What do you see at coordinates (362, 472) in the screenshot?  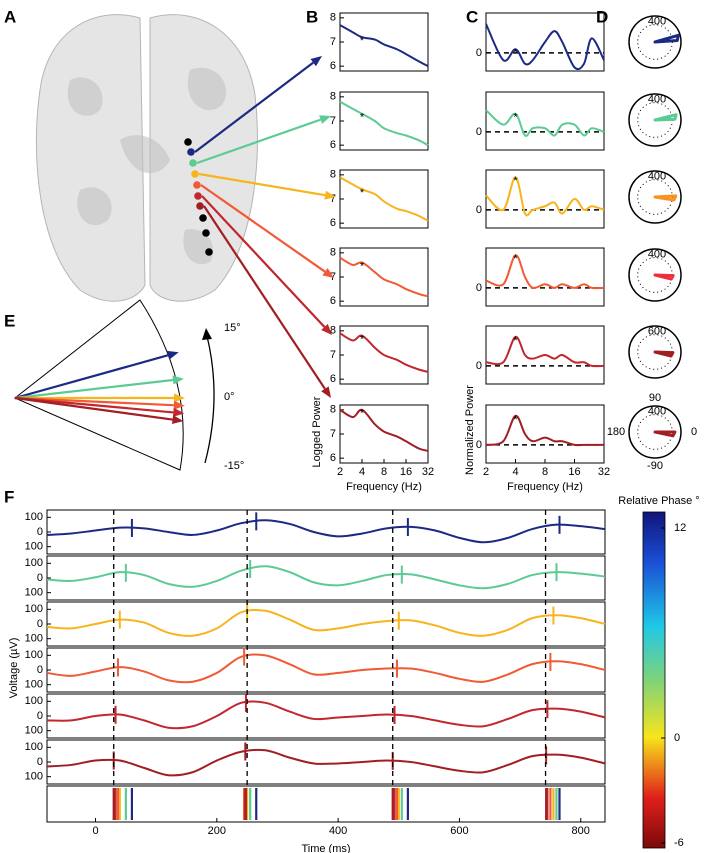 I see `x-tick-label: 4` at bounding box center [362, 472].